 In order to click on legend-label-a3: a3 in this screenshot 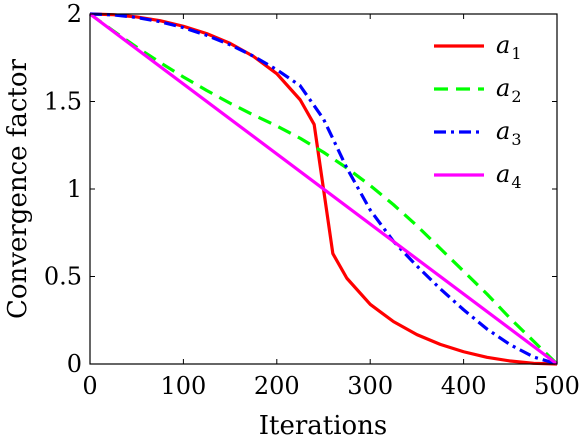, I will do `click(509, 133)`.